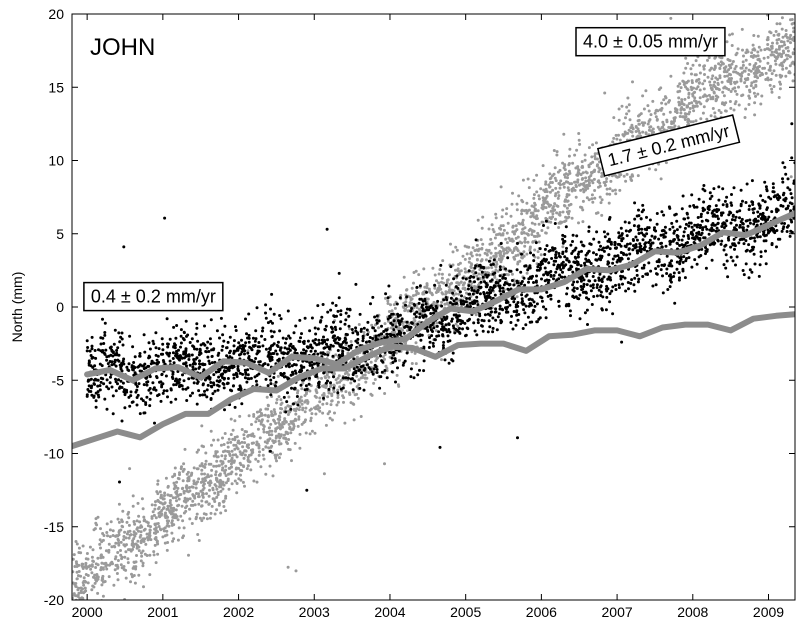 The image size is (797, 622). What do you see at coordinates (162, 612) in the screenshot?
I see `x-tick-label: 2001` at bounding box center [162, 612].